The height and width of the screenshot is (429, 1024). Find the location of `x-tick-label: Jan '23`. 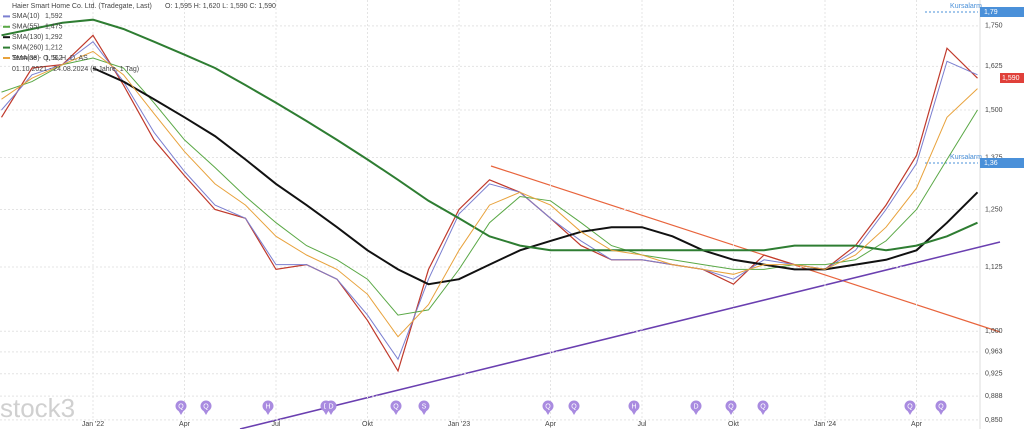

x-tick-label: Jan '23 is located at coordinates (459, 424).